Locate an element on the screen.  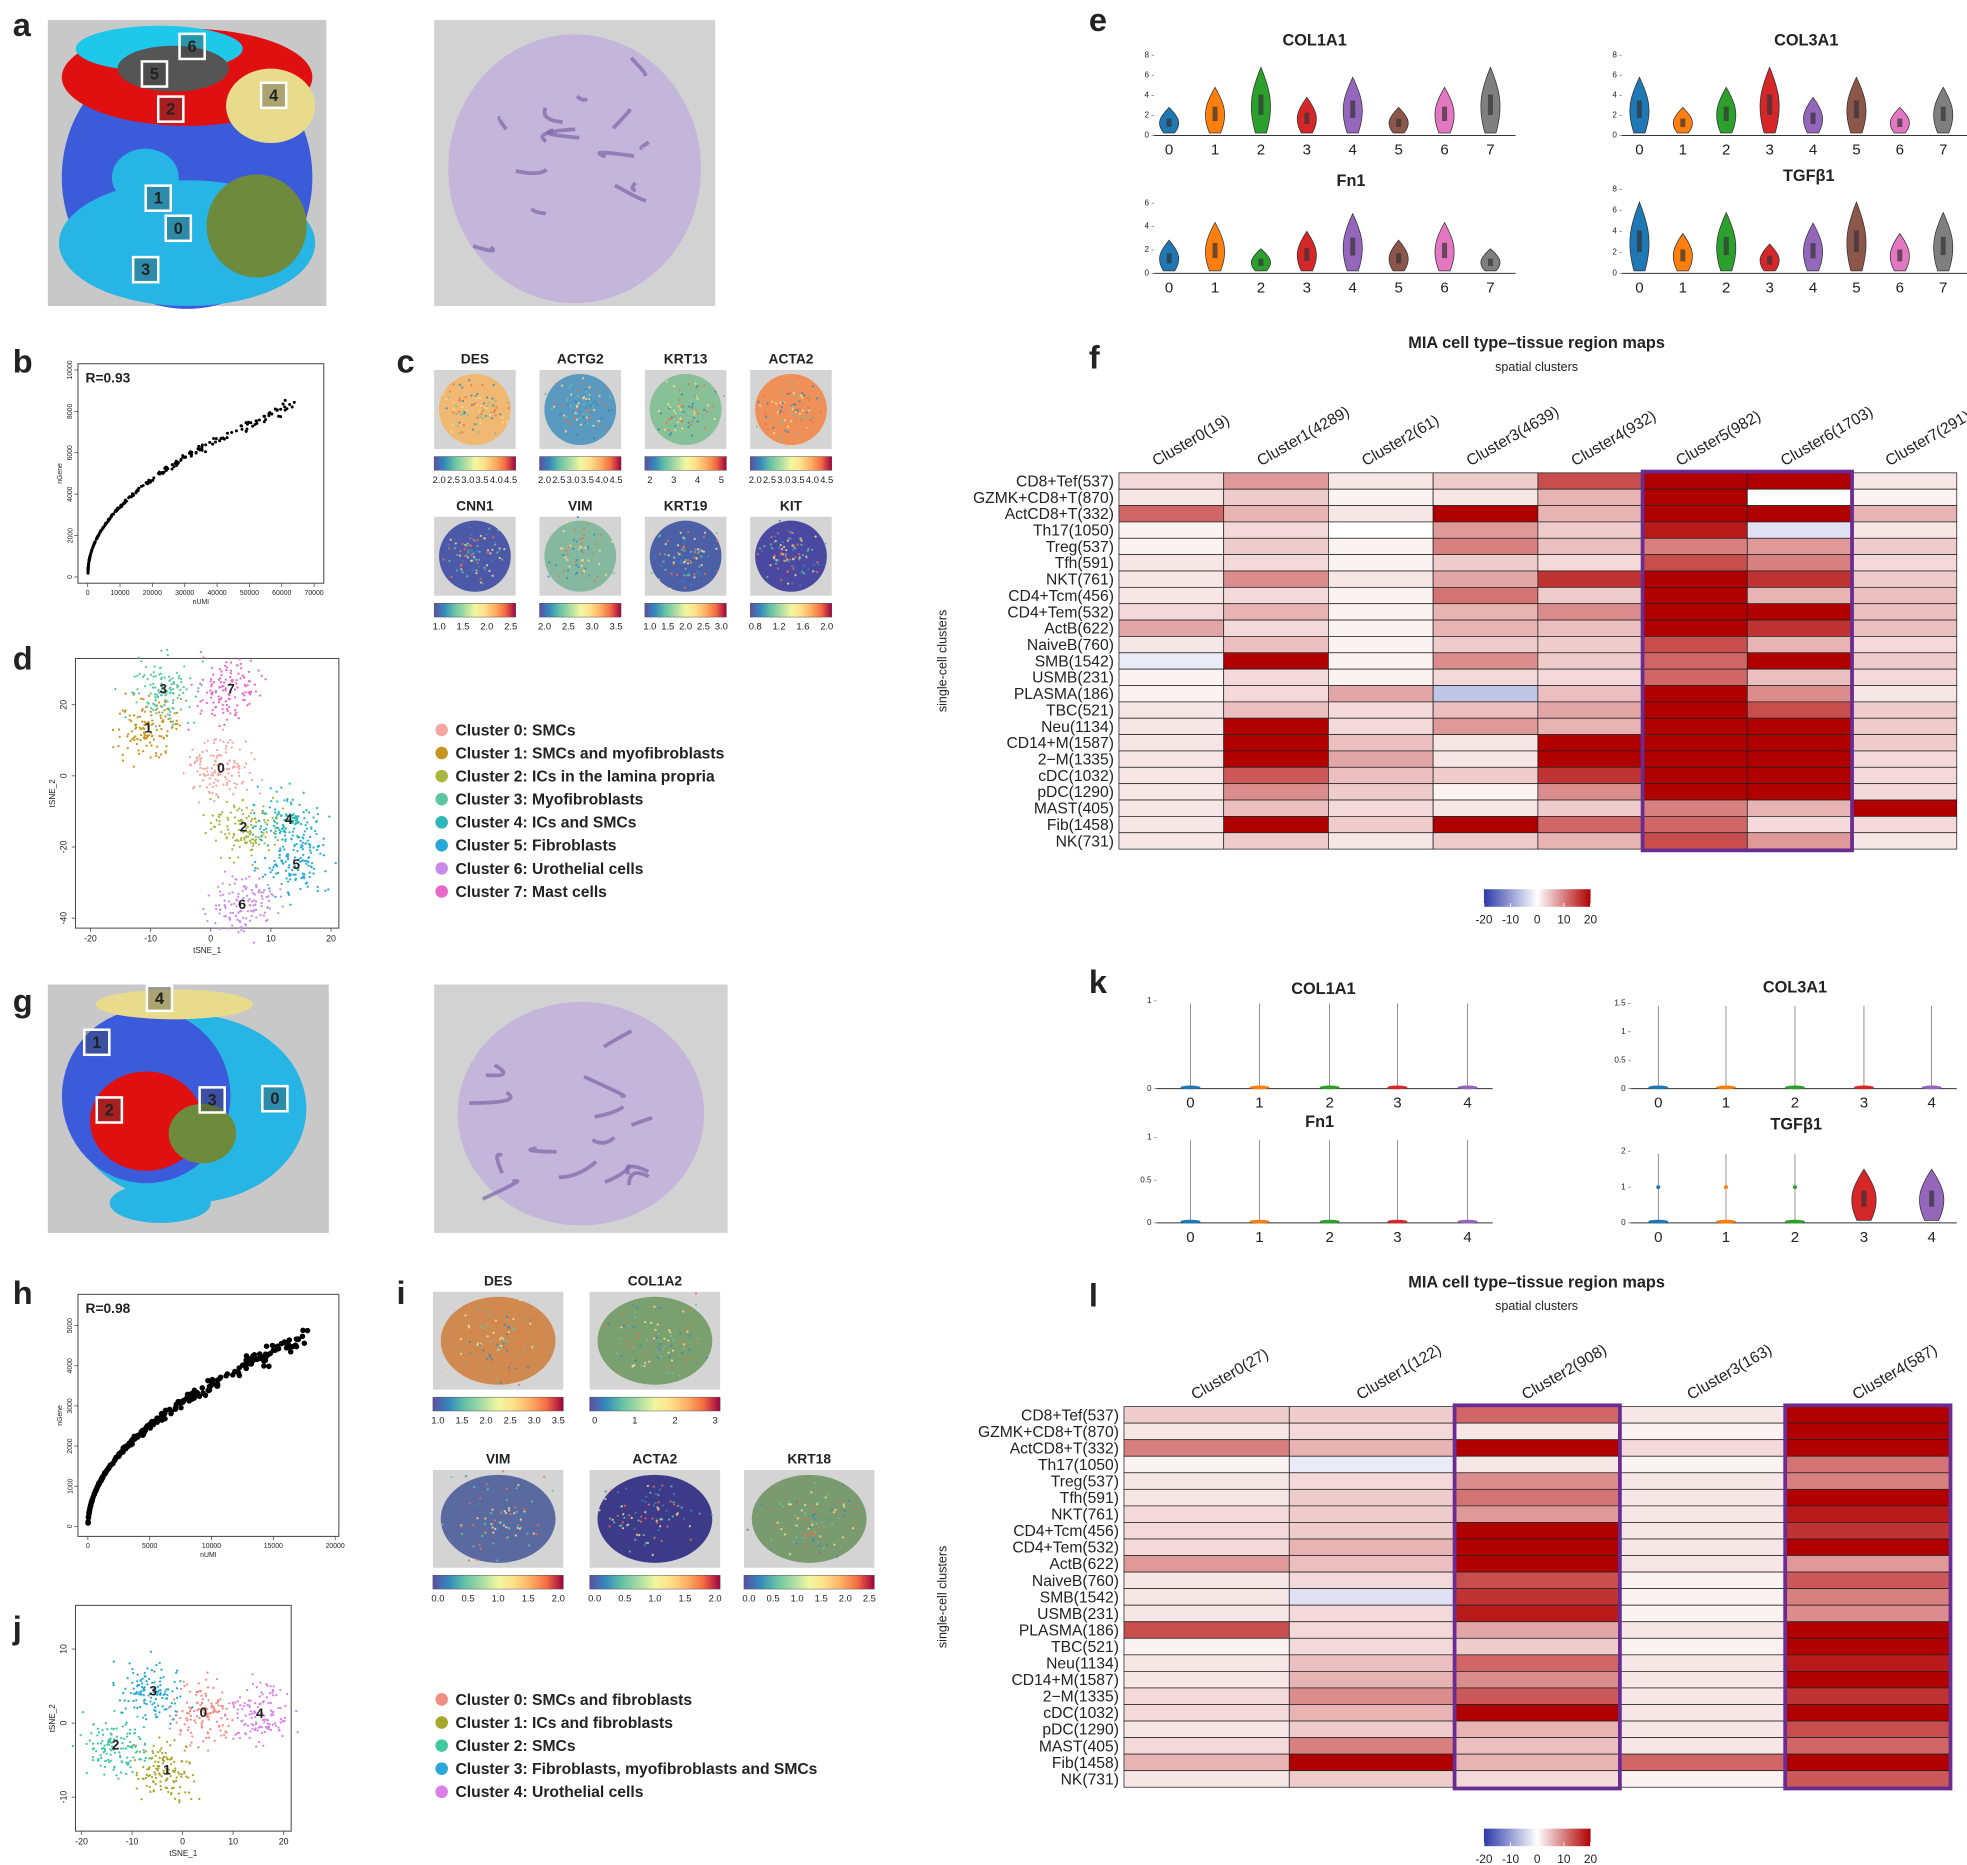
y-tick-label: 2000 is located at coordinates (70, 535).